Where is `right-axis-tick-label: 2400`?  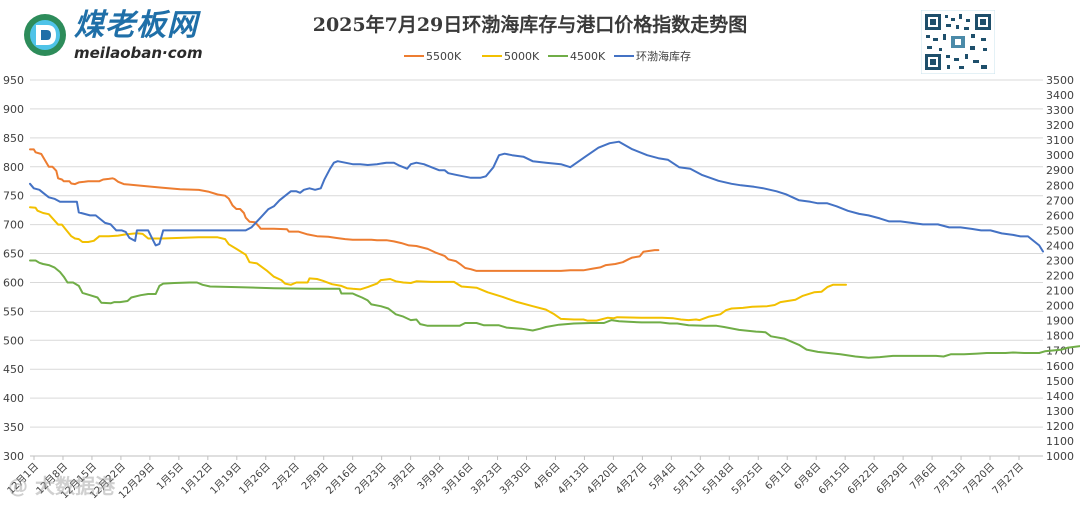
right-axis-tick-label: 2400 is located at coordinates (1060, 245).